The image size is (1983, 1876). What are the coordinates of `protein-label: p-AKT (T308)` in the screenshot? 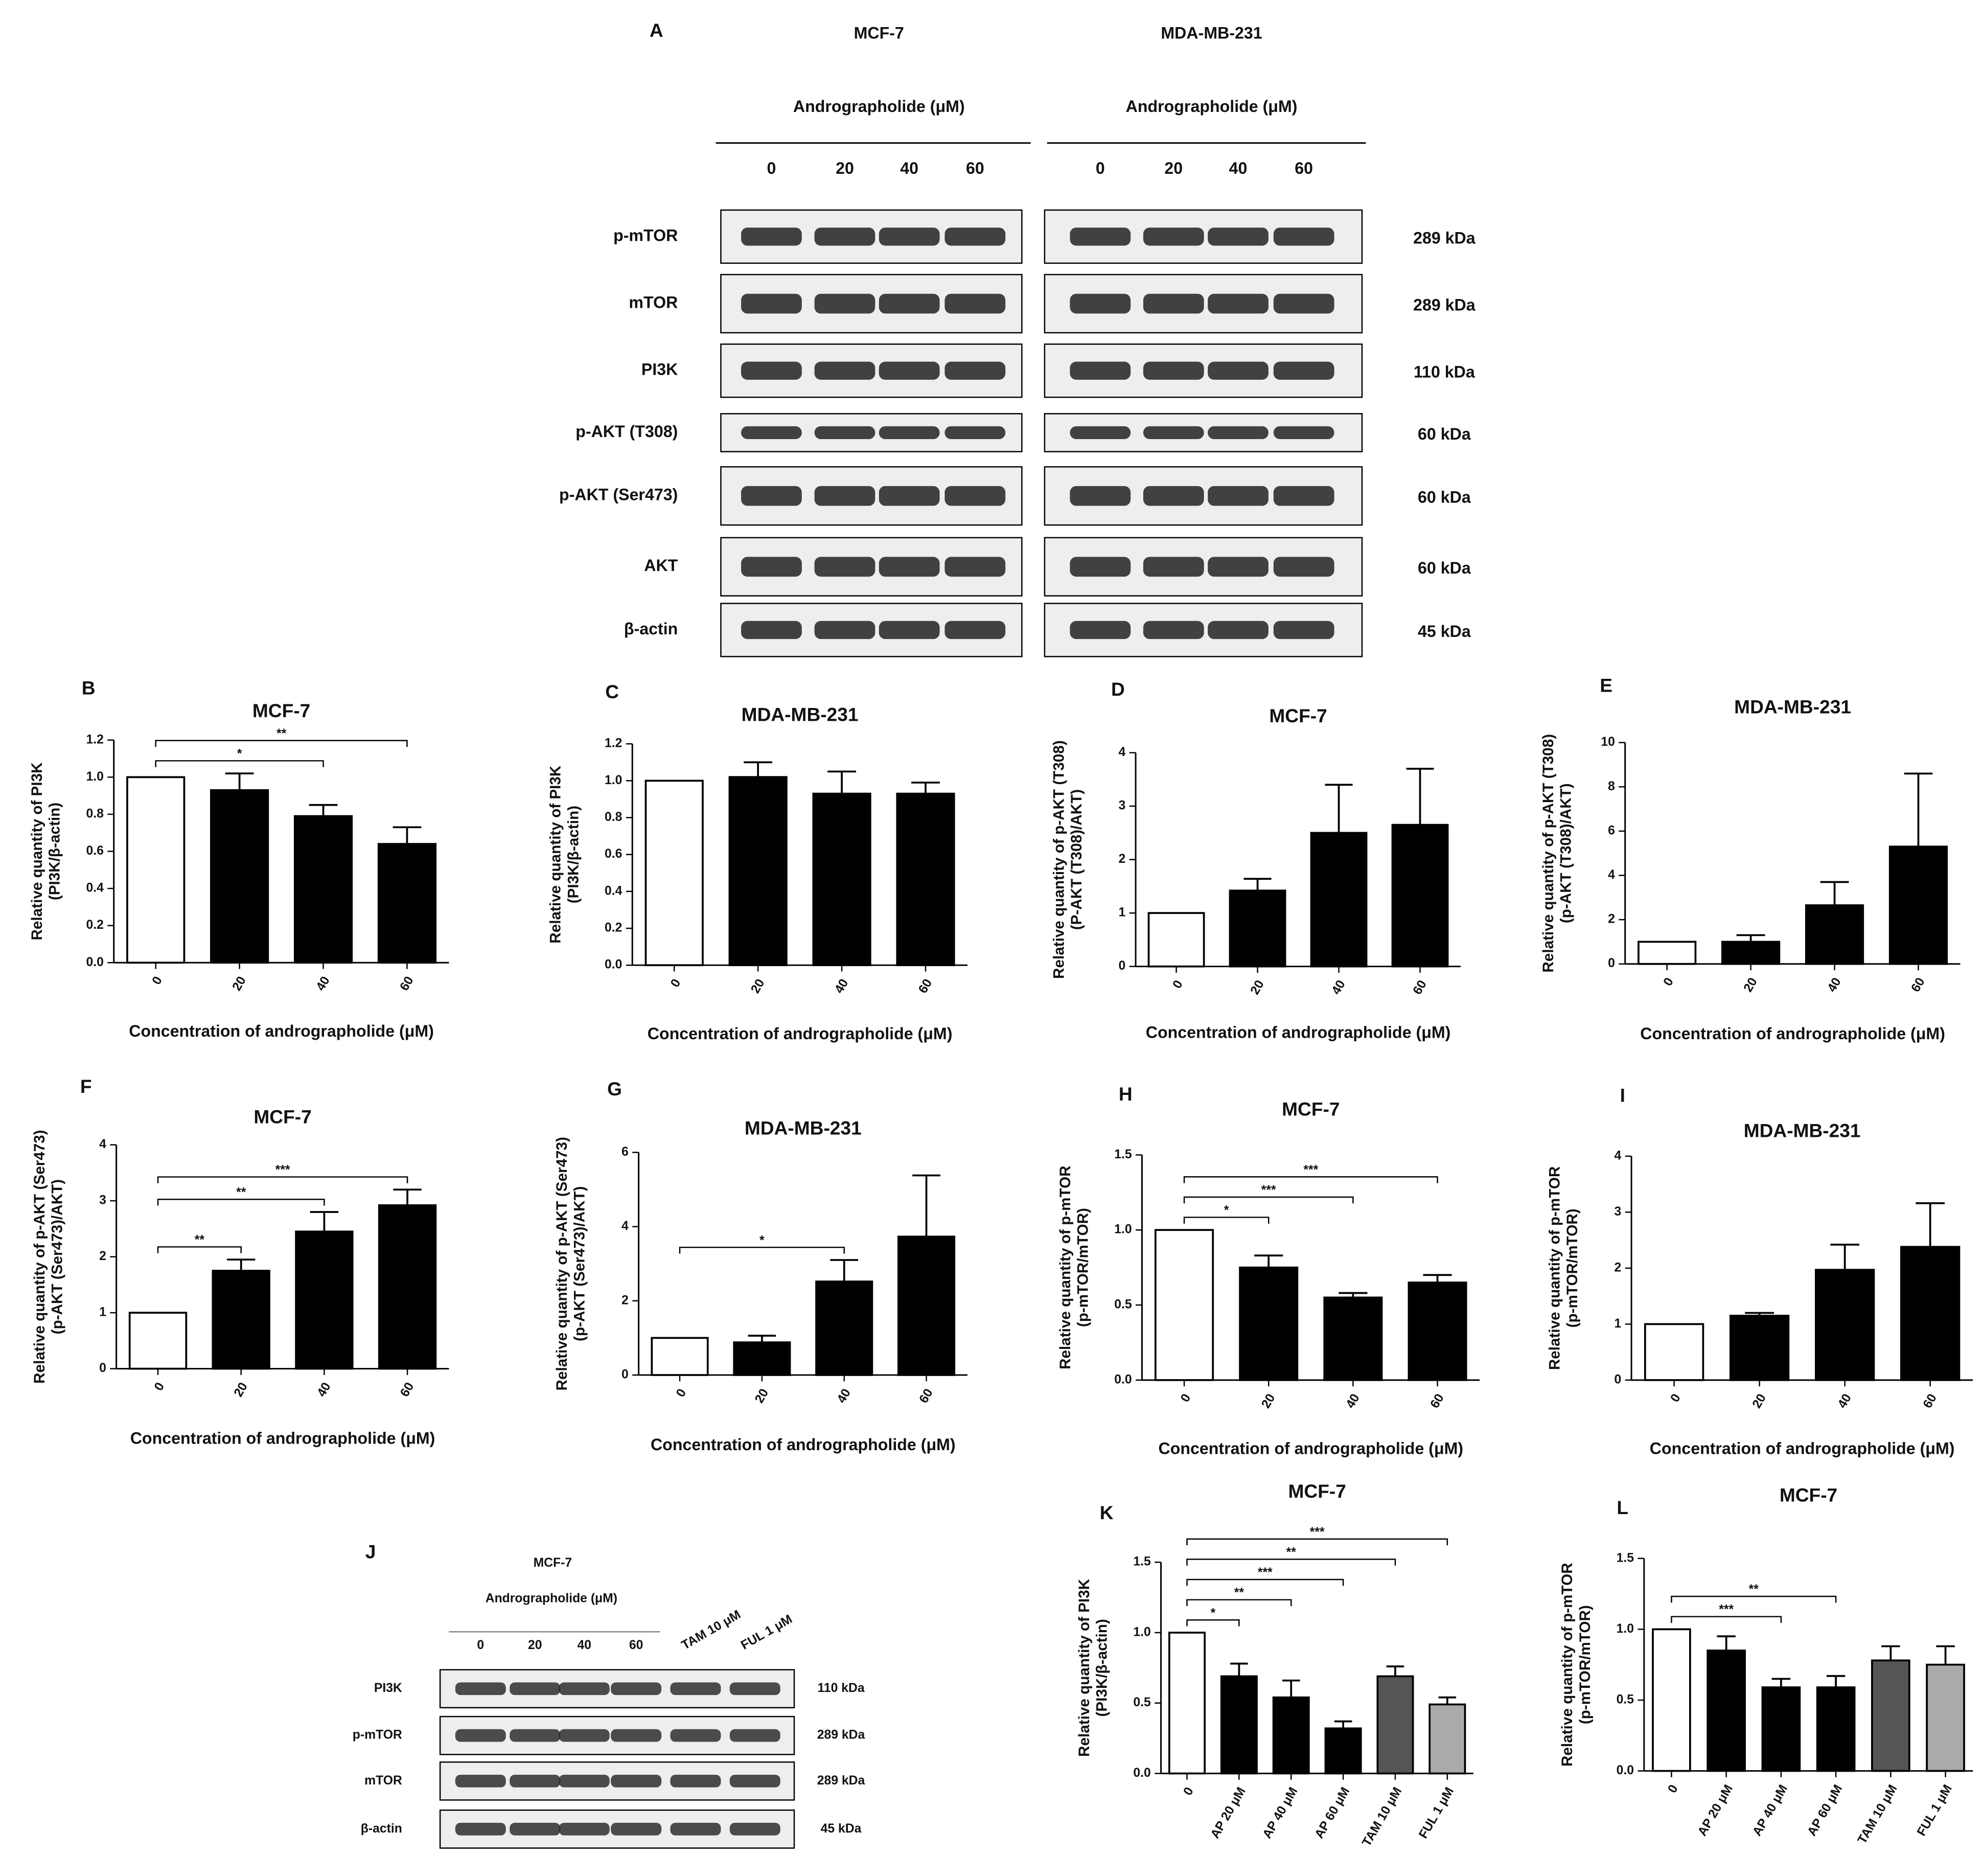 It's located at (626, 431).